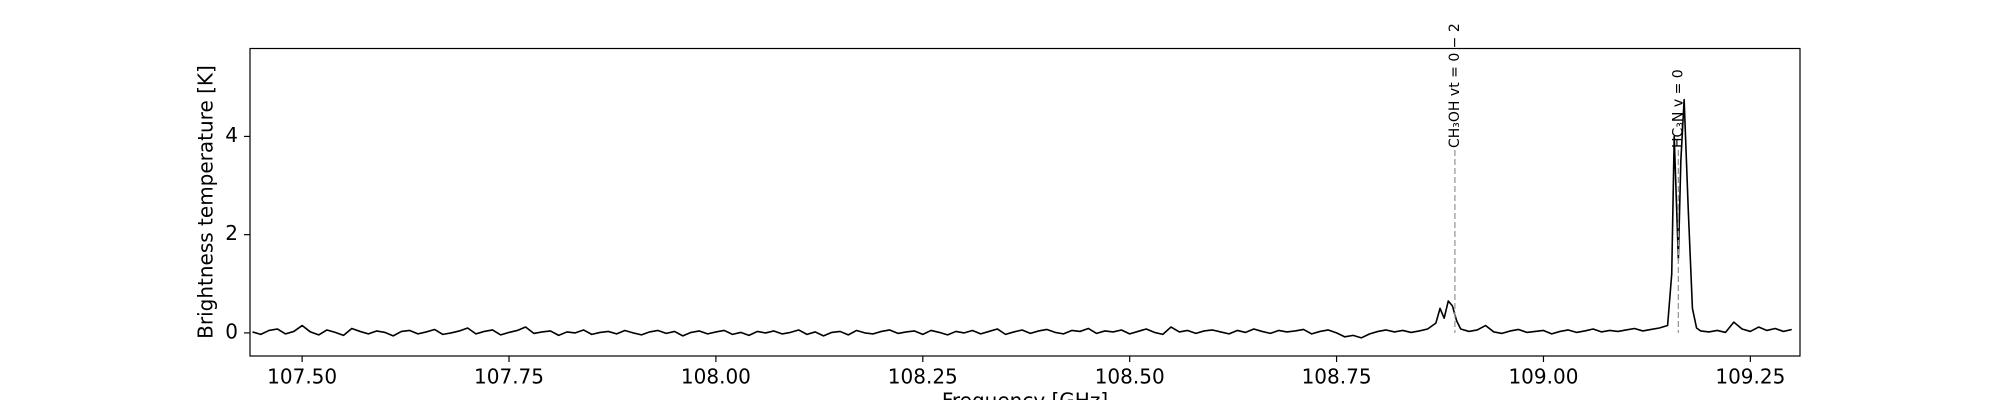 This screenshot has width=2000, height=400. Describe the element at coordinates (923, 377) in the screenshot. I see `x-tick-label: 108.25` at that location.